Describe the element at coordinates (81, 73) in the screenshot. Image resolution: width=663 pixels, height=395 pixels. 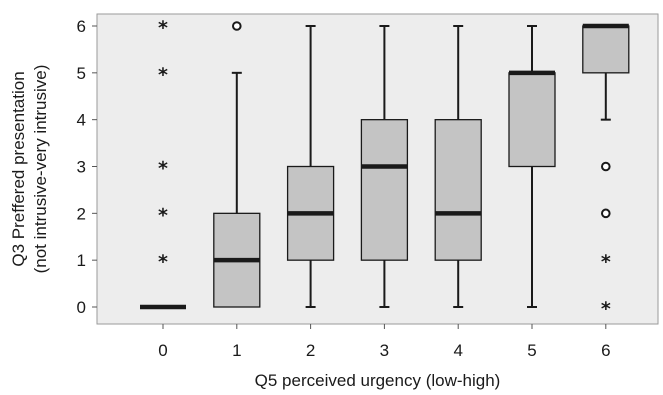
I see `y-tick-label: 5` at that location.